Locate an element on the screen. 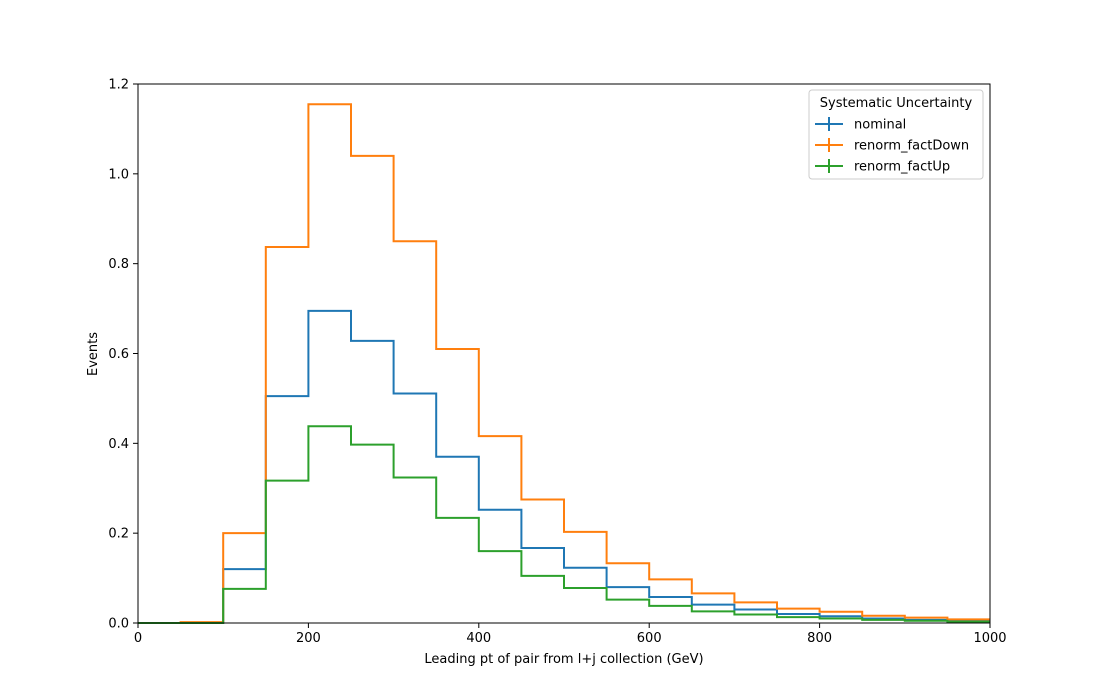 This screenshot has width=1100, height=700. y-tick-label: 0.4 is located at coordinates (118, 444).